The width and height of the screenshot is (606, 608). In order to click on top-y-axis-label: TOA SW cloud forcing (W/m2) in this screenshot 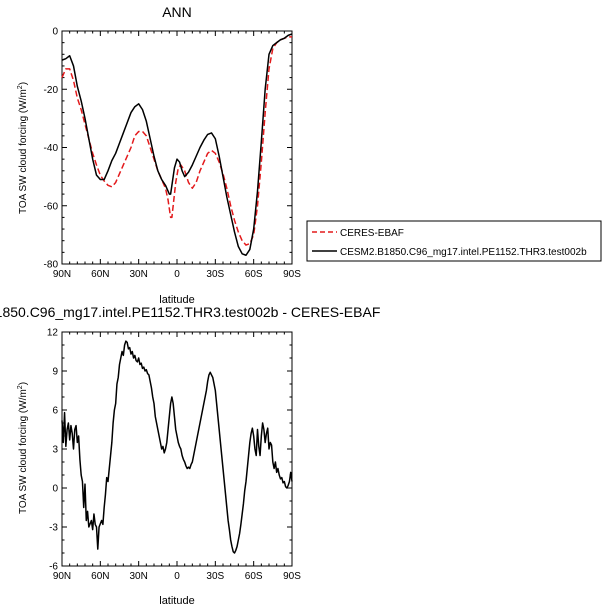, I will do `click(23, 148)`.